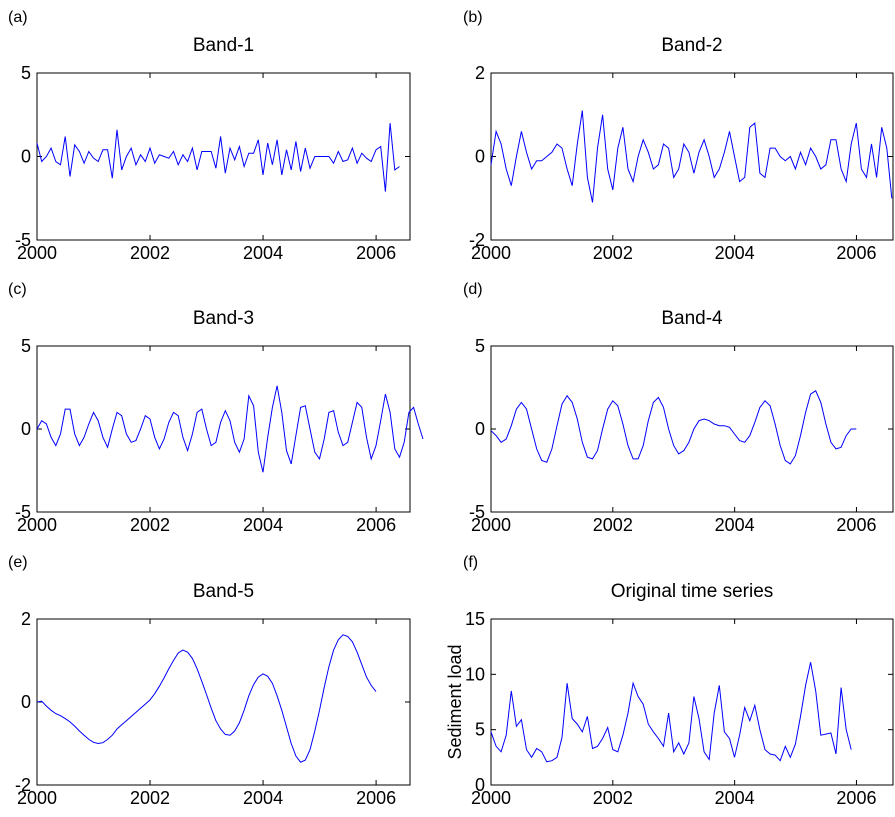 This screenshot has height=817, width=895. Describe the element at coordinates (223, 591) in the screenshot. I see `panel-title: Band-5` at that location.